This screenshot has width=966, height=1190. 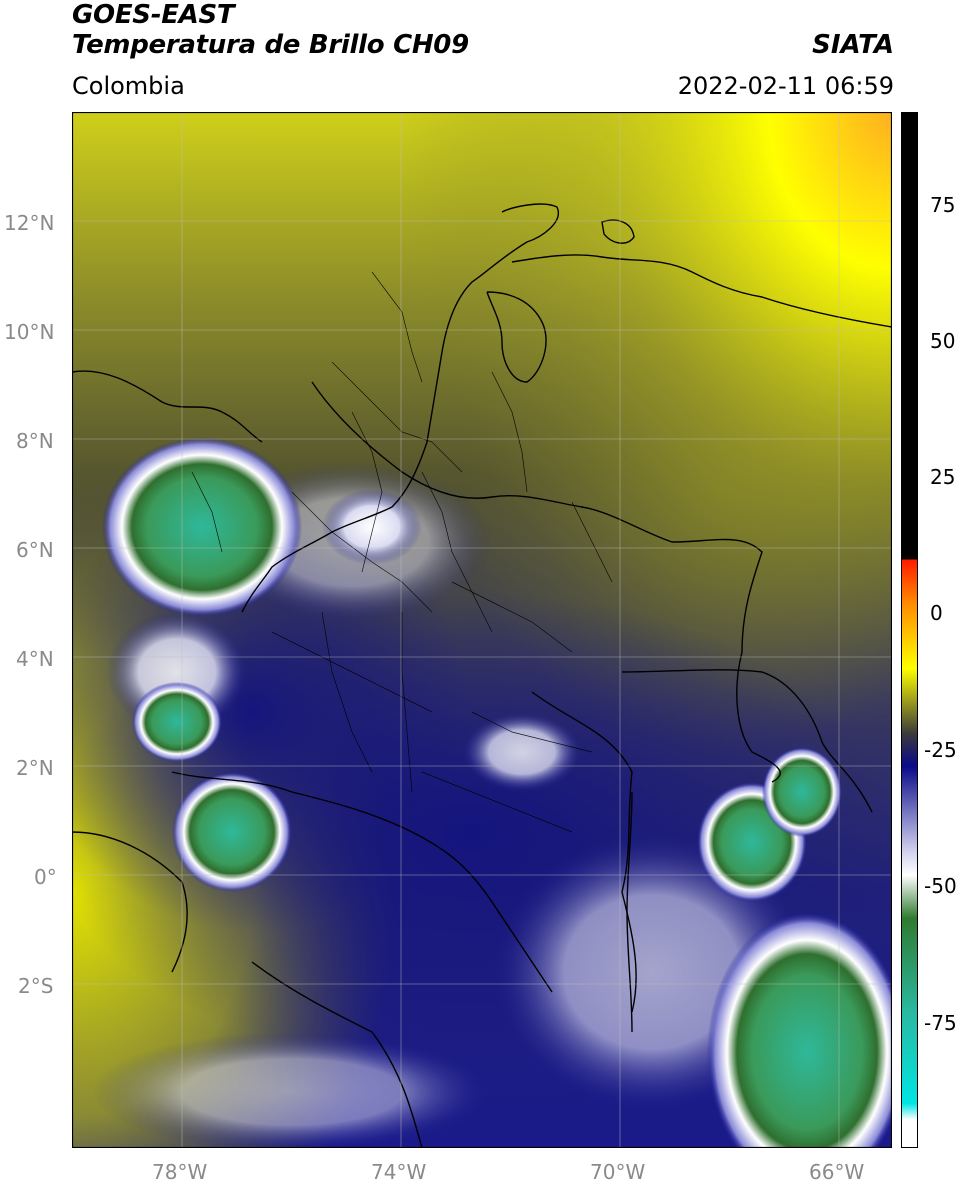 I want to click on lat-label-8n: 8°N, so click(x=35, y=441).